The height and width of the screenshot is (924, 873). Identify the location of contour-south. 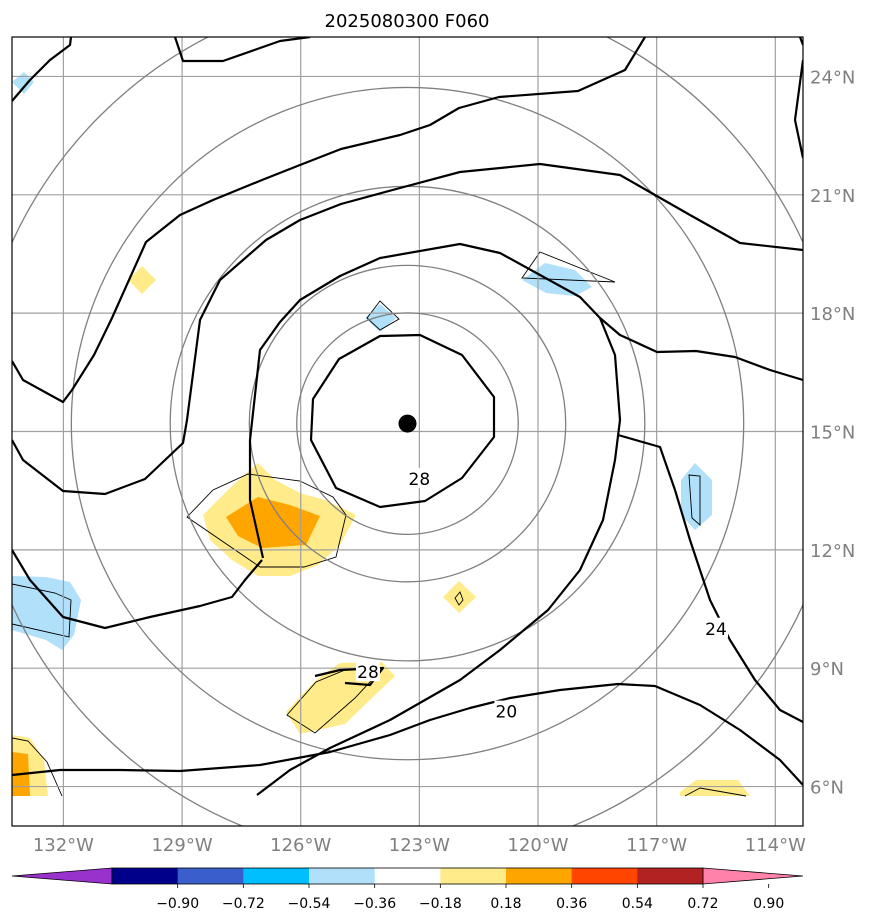
(407, 734).